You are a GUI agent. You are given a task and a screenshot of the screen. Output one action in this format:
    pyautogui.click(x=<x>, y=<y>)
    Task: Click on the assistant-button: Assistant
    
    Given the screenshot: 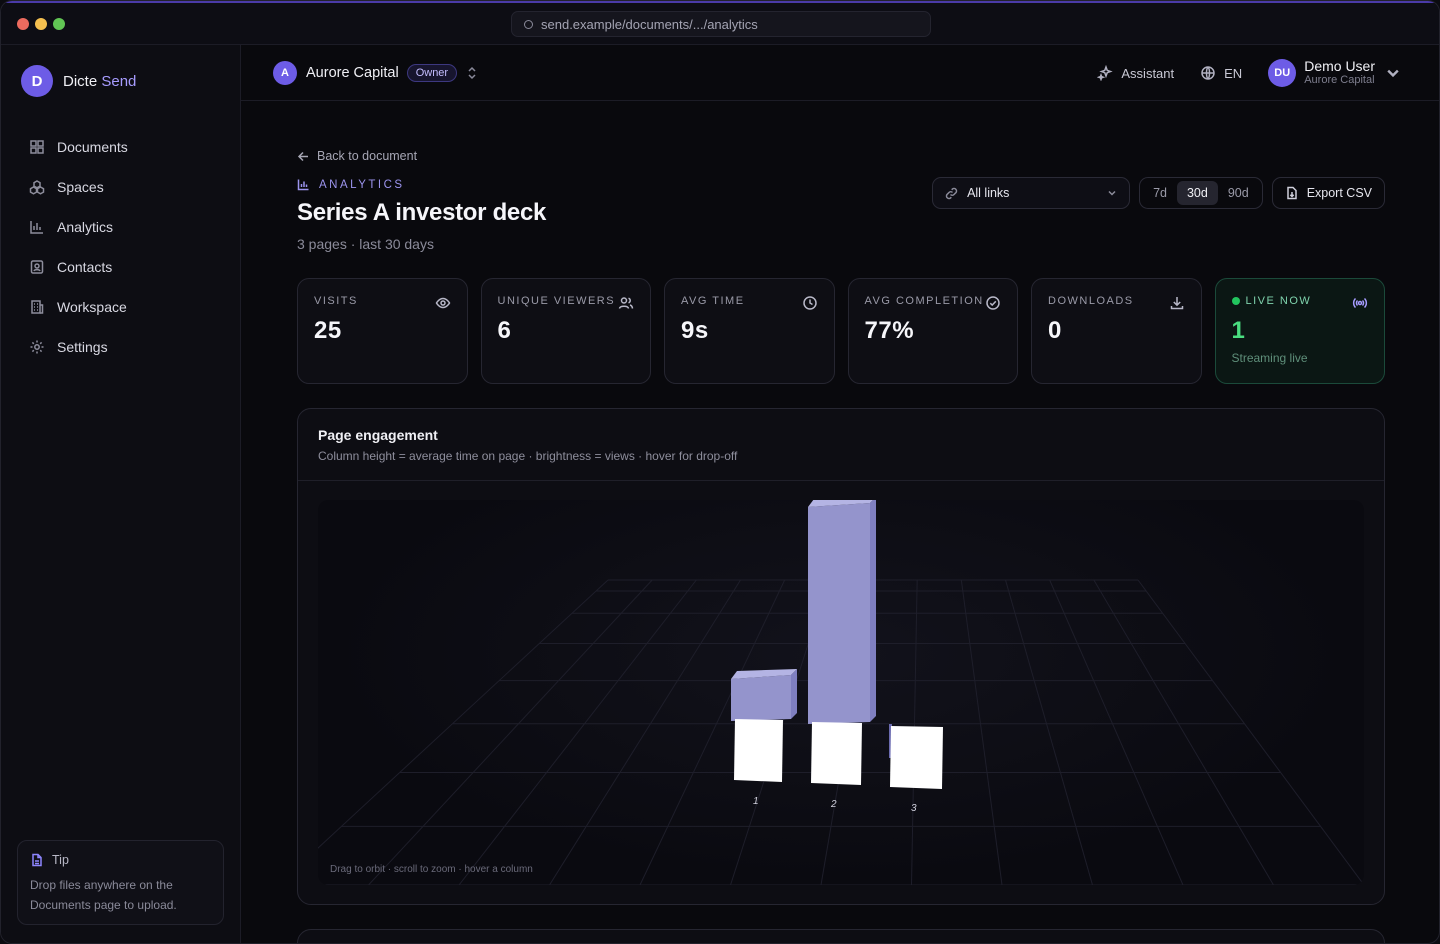 What is the action you would take?
    pyautogui.click(x=1135, y=73)
    